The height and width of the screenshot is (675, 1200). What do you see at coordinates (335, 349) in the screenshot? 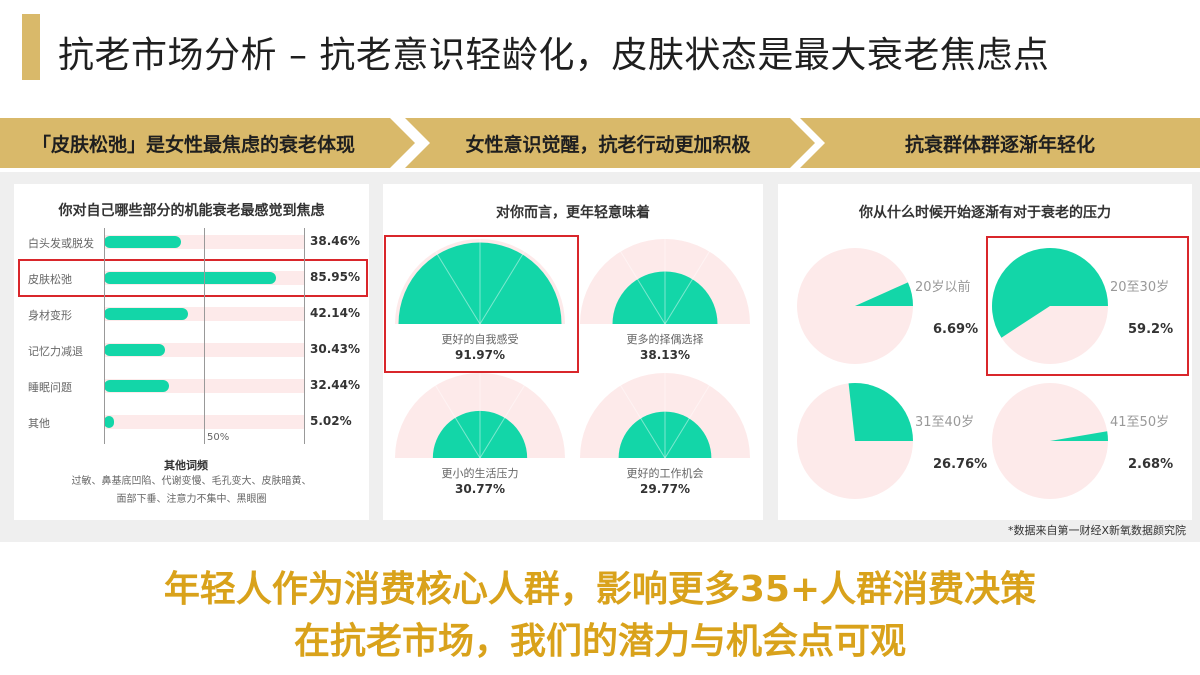
I see `bar-value-label-3: 30.43%` at bounding box center [335, 349].